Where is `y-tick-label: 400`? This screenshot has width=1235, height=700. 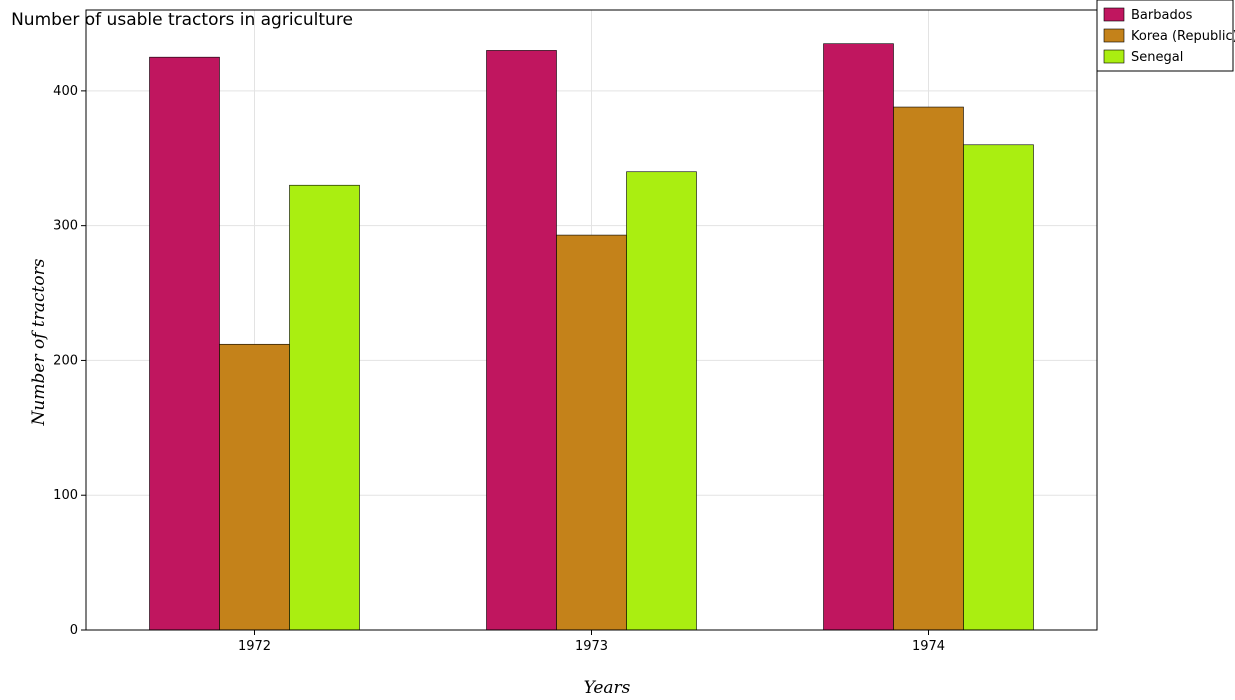
y-tick-label: 400 is located at coordinates (65, 91).